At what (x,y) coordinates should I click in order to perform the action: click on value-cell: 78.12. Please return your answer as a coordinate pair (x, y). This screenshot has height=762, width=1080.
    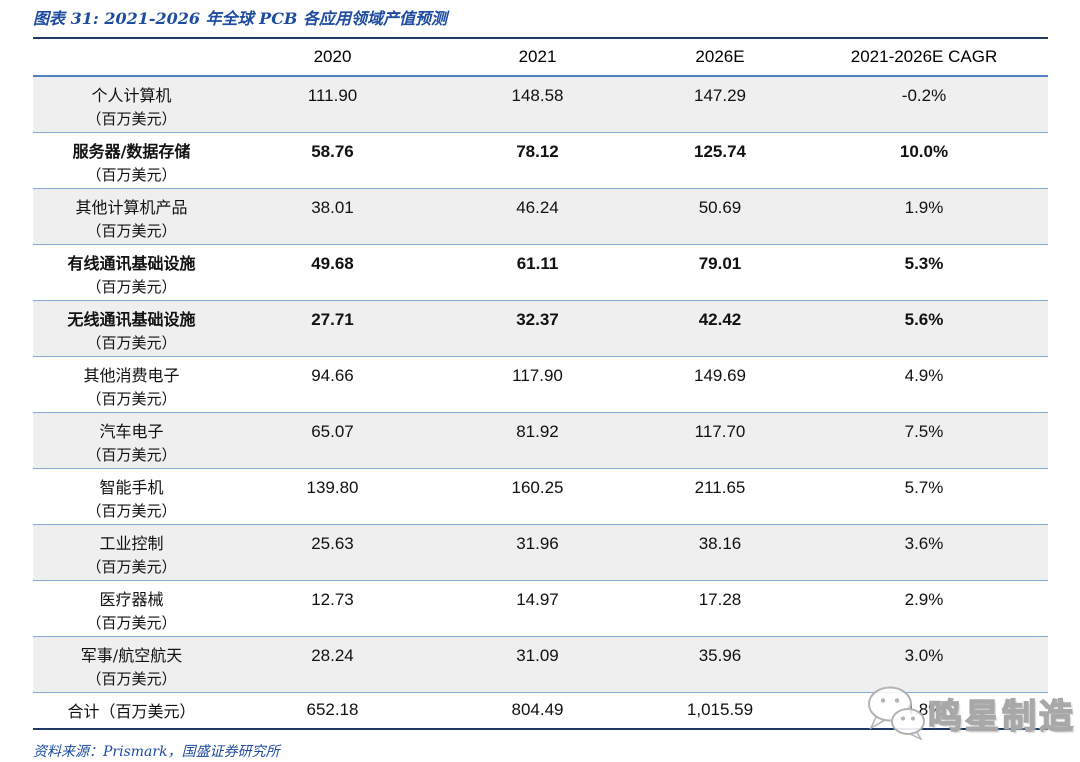
    Looking at the image, I should click on (537, 151).